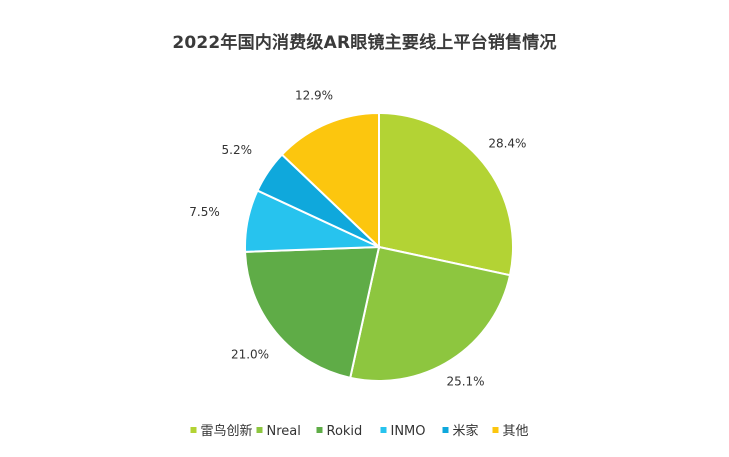  What do you see at coordinates (284, 431) in the screenshot?
I see `legend-label-1: Nreal` at bounding box center [284, 431].